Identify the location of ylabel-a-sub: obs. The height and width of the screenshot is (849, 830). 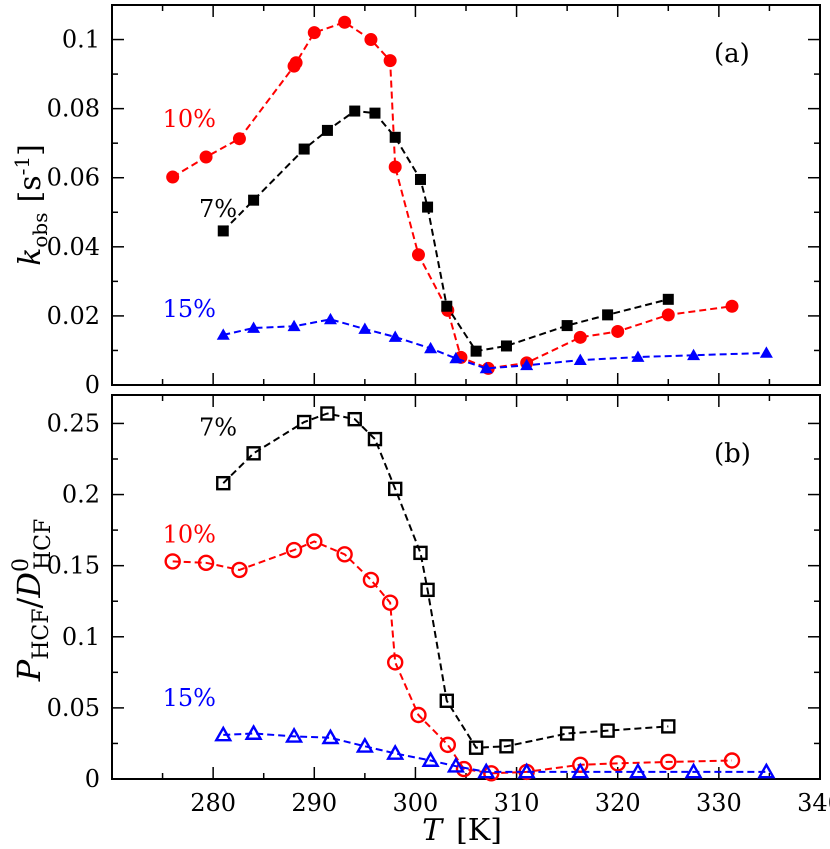
(40, 230).